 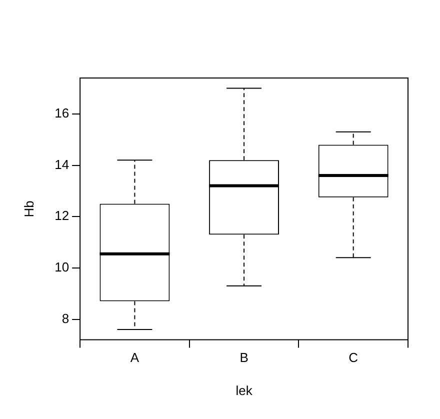 What do you see at coordinates (62, 216) in the screenshot?
I see `y-tick-label: 12` at bounding box center [62, 216].